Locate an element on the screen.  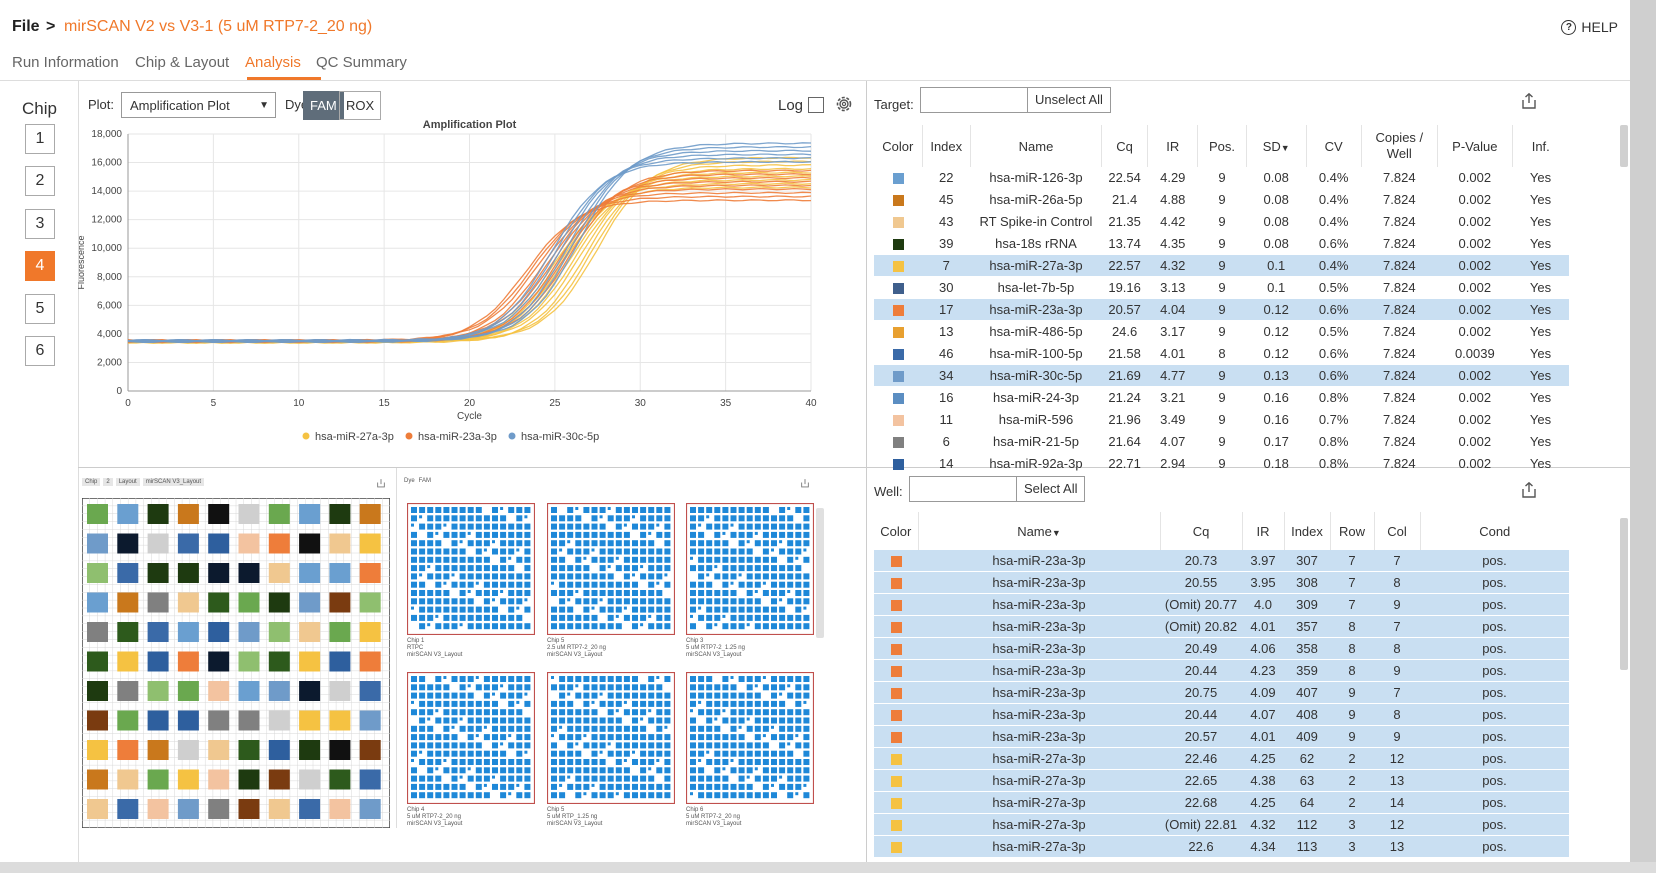
column-header-row: Row is located at coordinates (1351, 531).